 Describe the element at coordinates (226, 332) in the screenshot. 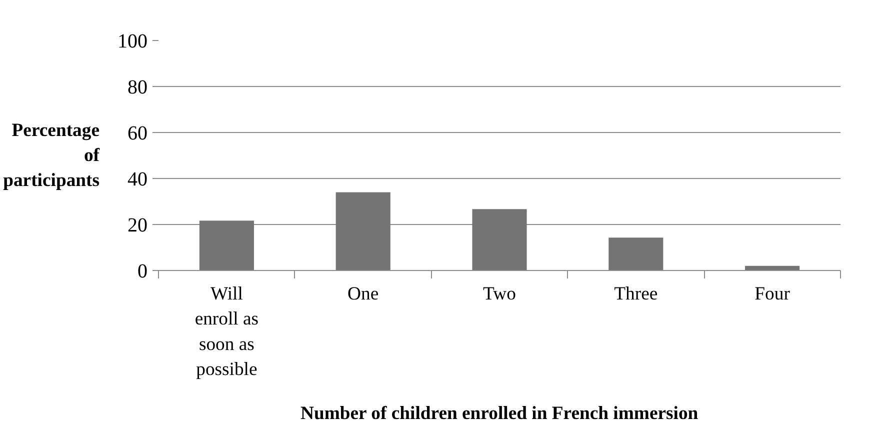

I see `x-tick-label: Will enroll as soon as possible` at that location.